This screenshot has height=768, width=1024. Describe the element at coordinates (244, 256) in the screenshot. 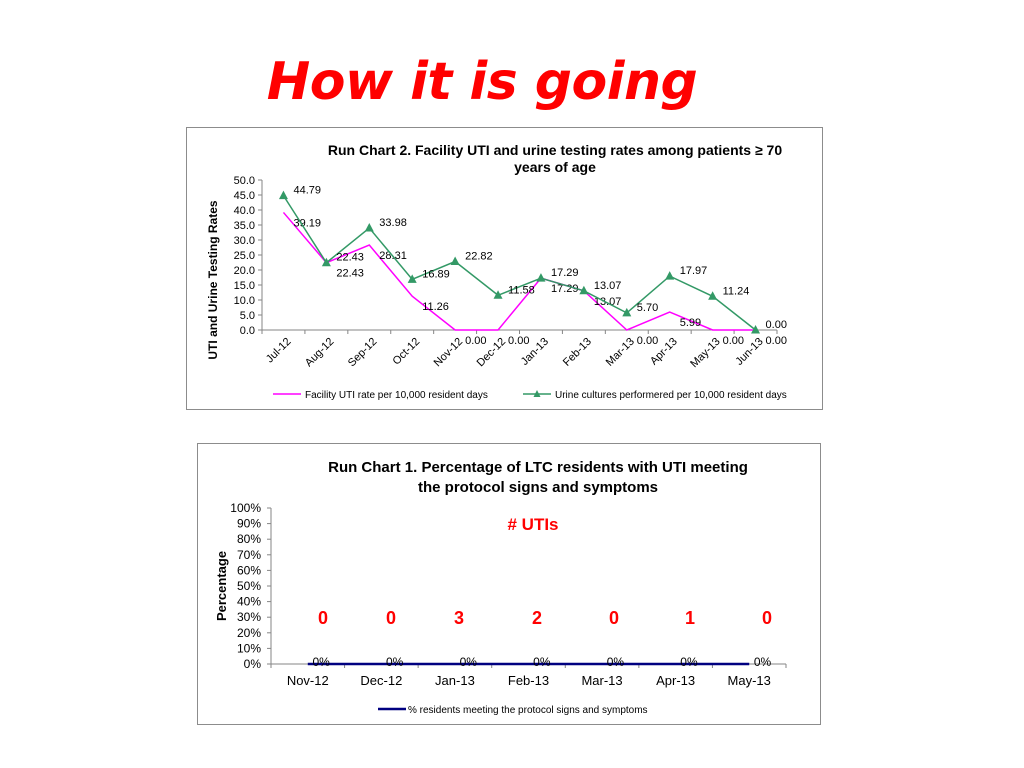

I see `y-tick-label: 25.0` at that location.